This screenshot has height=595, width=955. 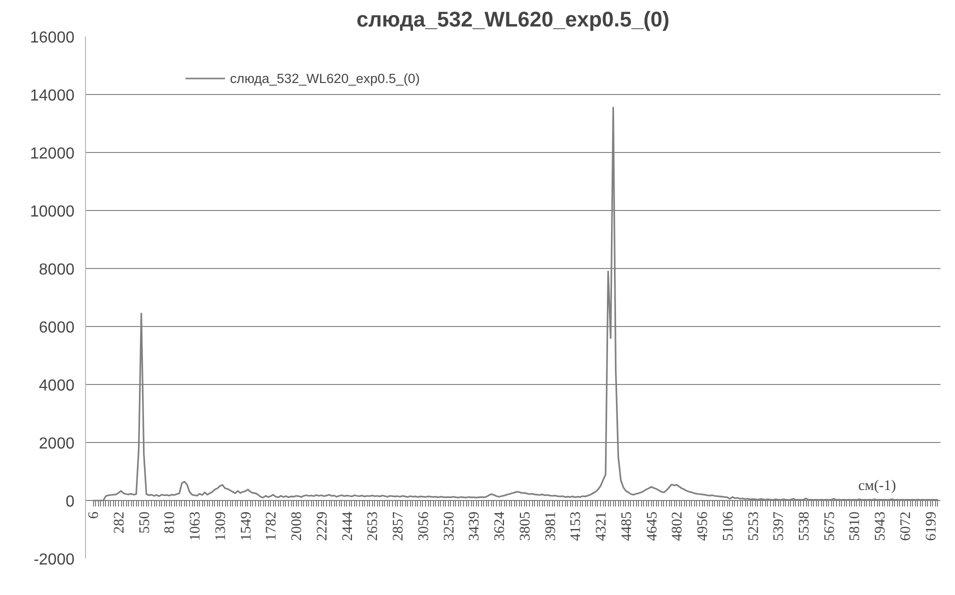 What do you see at coordinates (449, 526) in the screenshot?
I see `x-tick-label: 3250` at bounding box center [449, 526].